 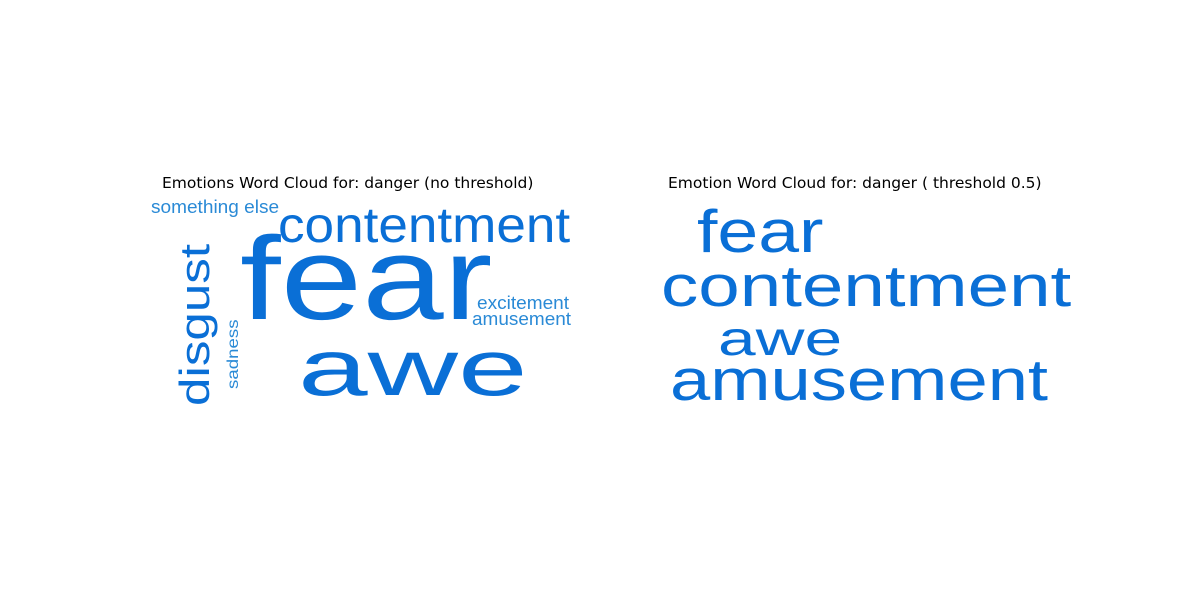 I want to click on word-excitement: excitement, so click(x=523, y=303).